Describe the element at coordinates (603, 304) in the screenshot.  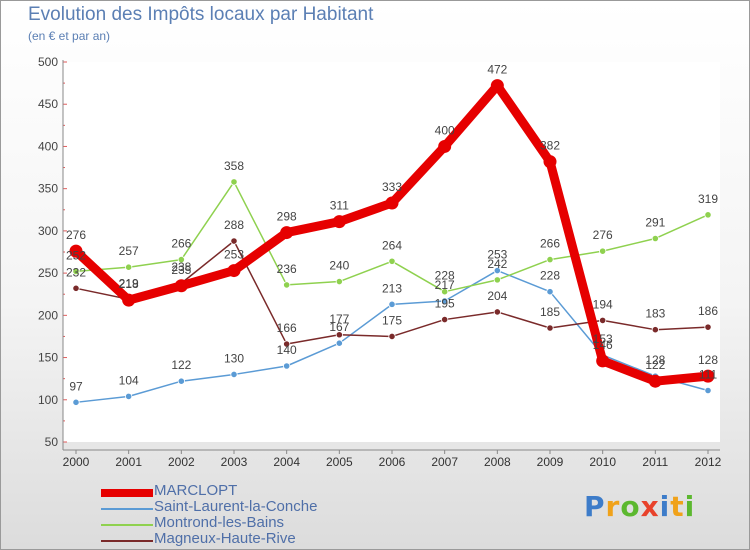
I see `data-label: 194` at that location.